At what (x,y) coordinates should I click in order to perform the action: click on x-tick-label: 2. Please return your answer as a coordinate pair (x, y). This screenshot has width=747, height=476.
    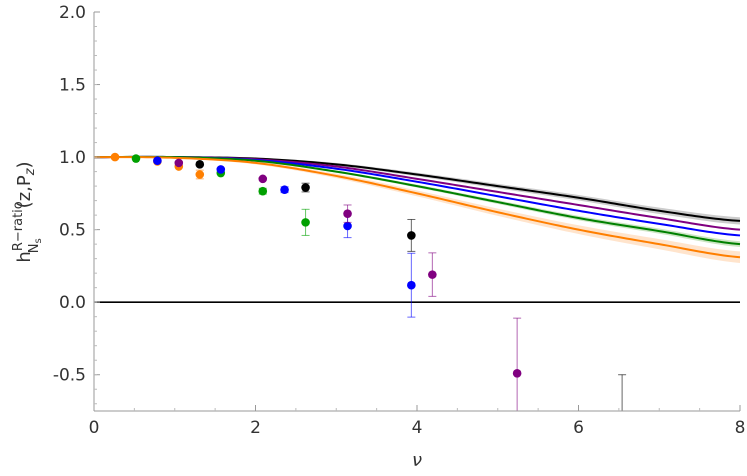
    Looking at the image, I should click on (255, 428).